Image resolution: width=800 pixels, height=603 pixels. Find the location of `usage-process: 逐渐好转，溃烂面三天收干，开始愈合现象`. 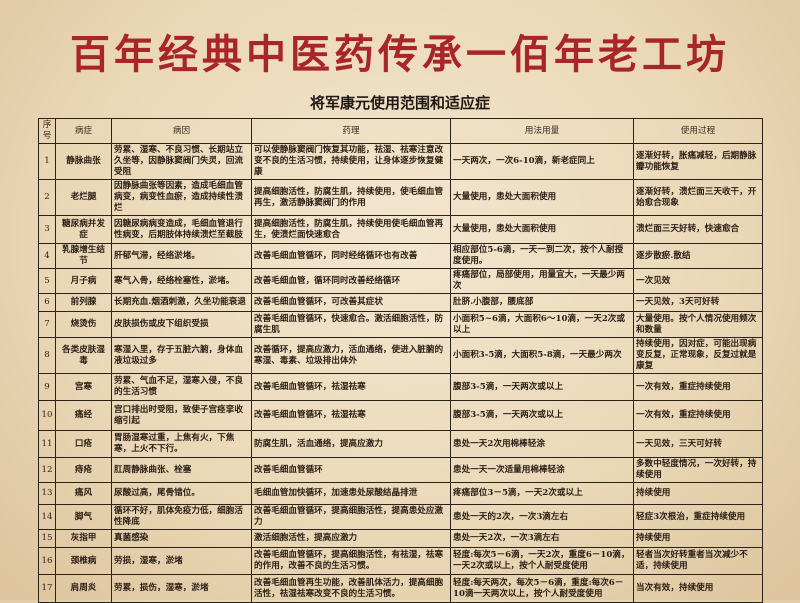

usage-process: 逐渐好转，溃烂面三天收干，开始愈合现象 is located at coordinates (698, 197).